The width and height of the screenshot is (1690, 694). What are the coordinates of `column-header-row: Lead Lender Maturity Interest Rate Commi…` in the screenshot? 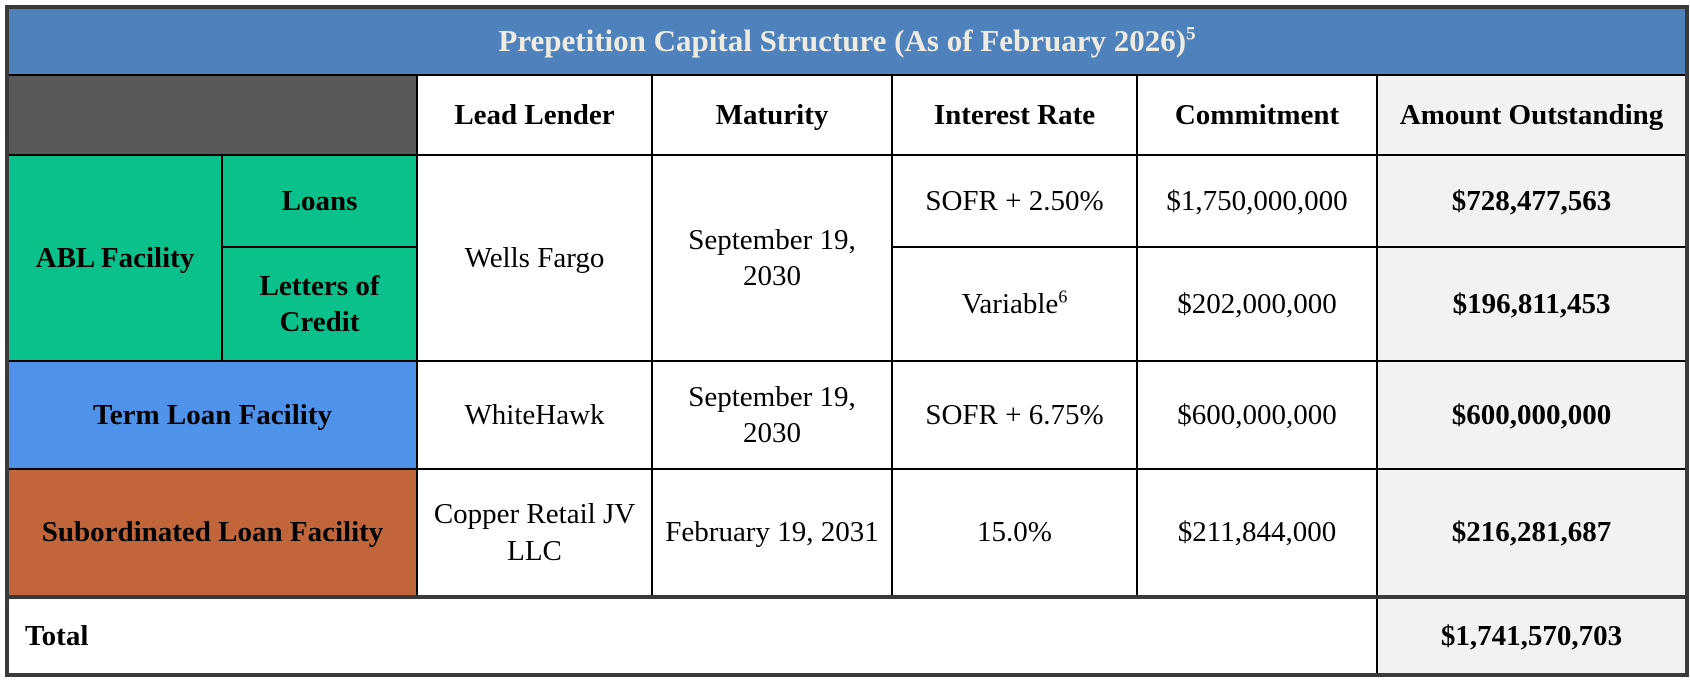 It's located at (847, 115).